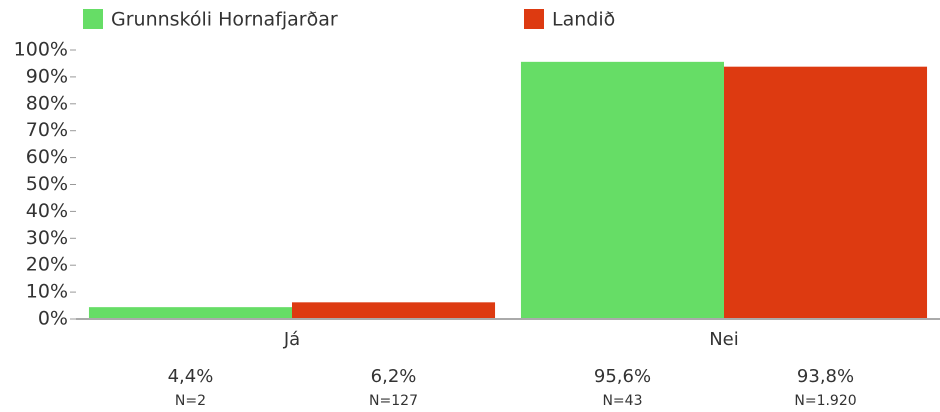  What do you see at coordinates (47, 76) in the screenshot?
I see `y-tick-label: 90%` at bounding box center [47, 76].